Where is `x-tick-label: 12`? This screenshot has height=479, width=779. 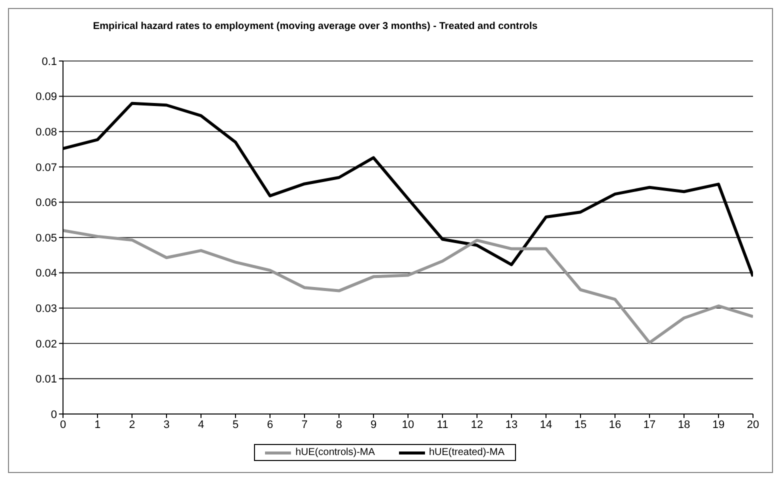
x-tick-label: 12 is located at coordinates (477, 424).